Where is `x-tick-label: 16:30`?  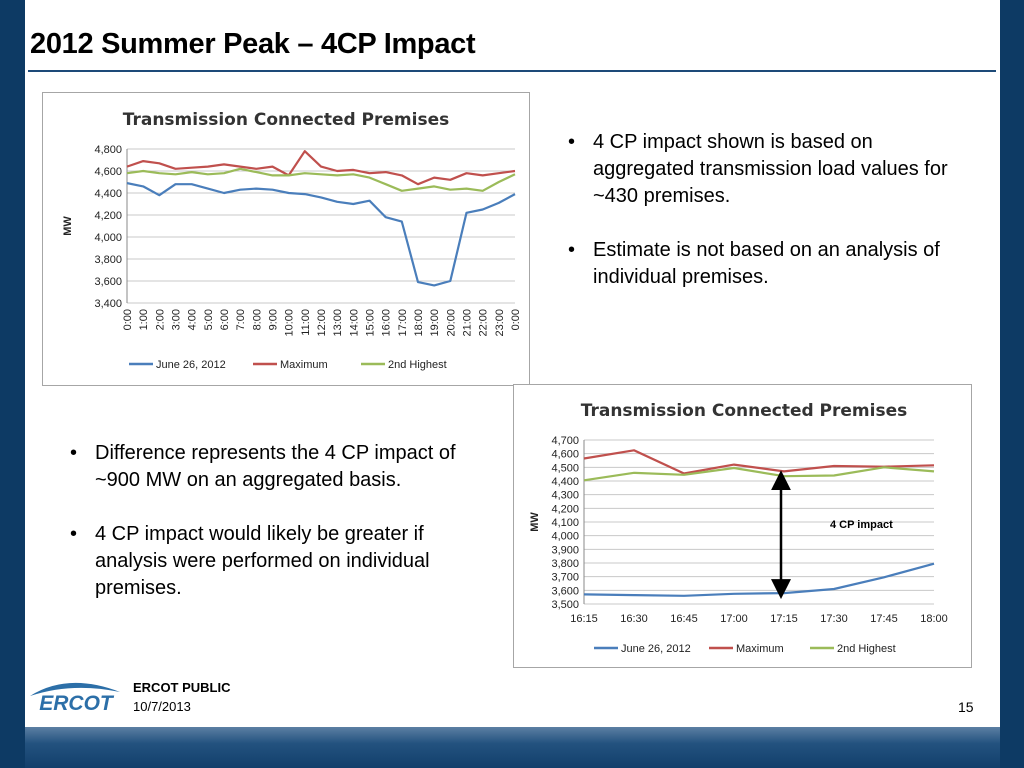
x-tick-label: 16:30 is located at coordinates (634, 619).